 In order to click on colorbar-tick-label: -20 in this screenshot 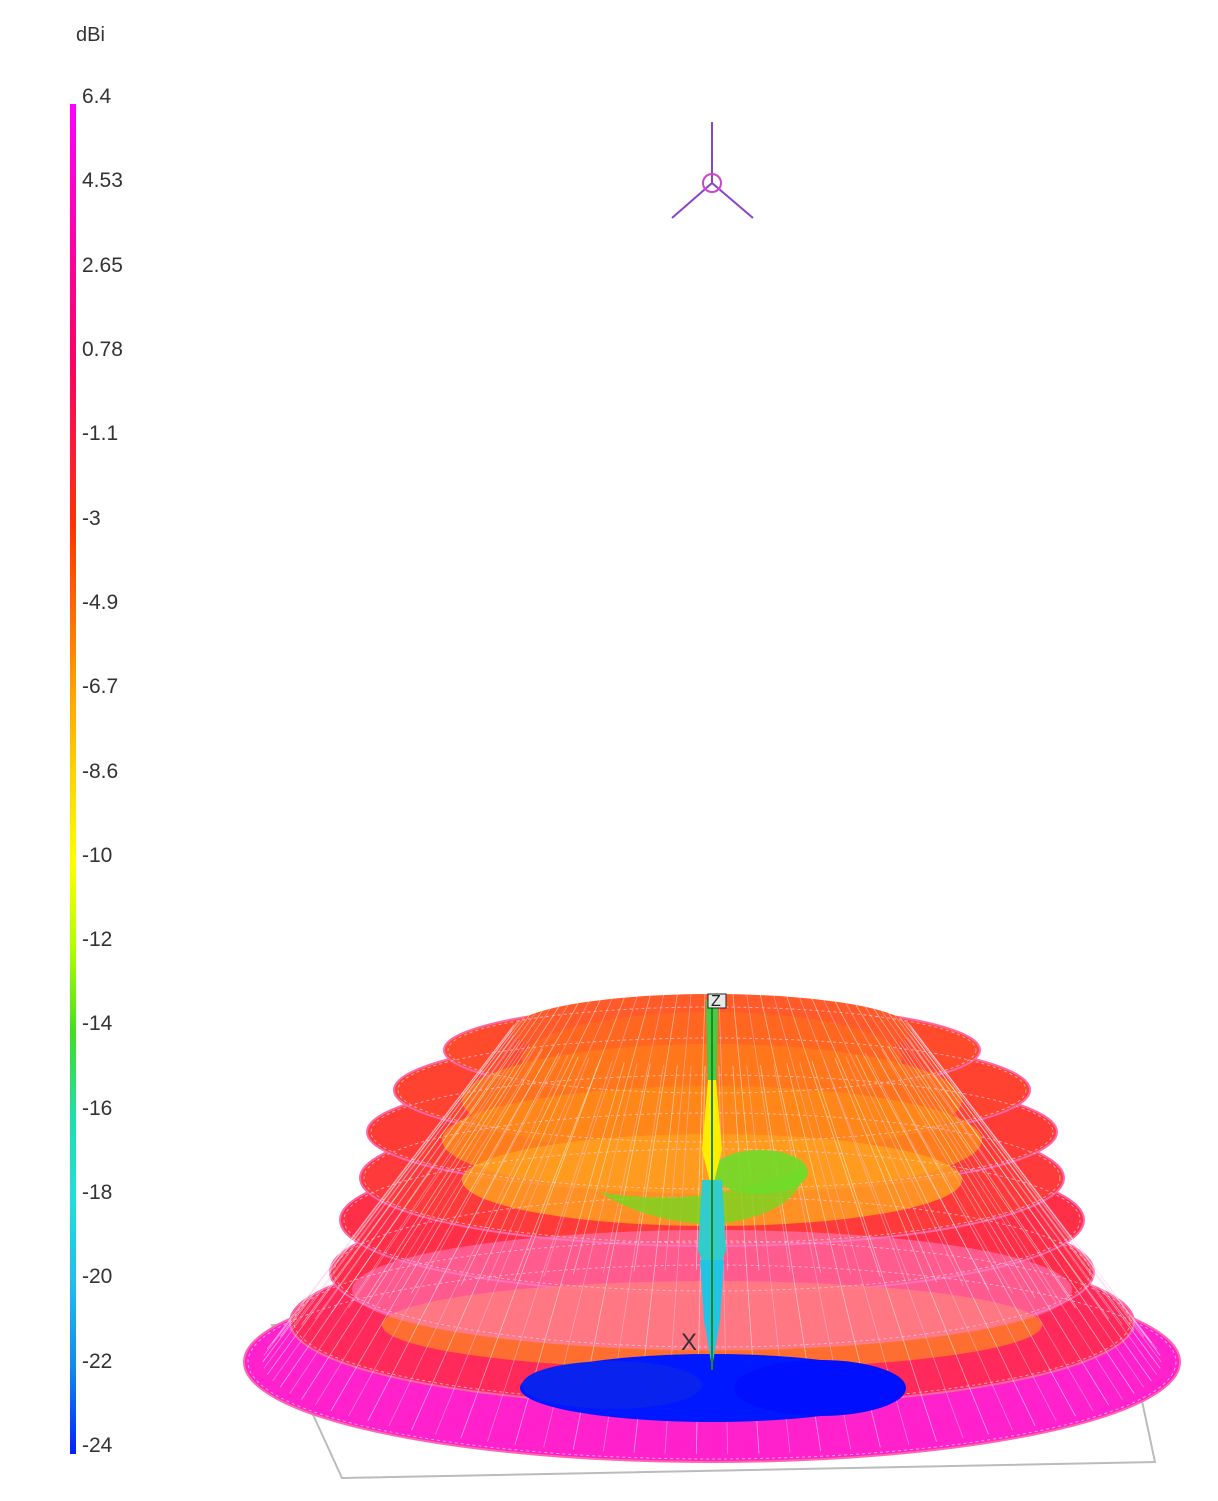, I will do `click(97, 1277)`.